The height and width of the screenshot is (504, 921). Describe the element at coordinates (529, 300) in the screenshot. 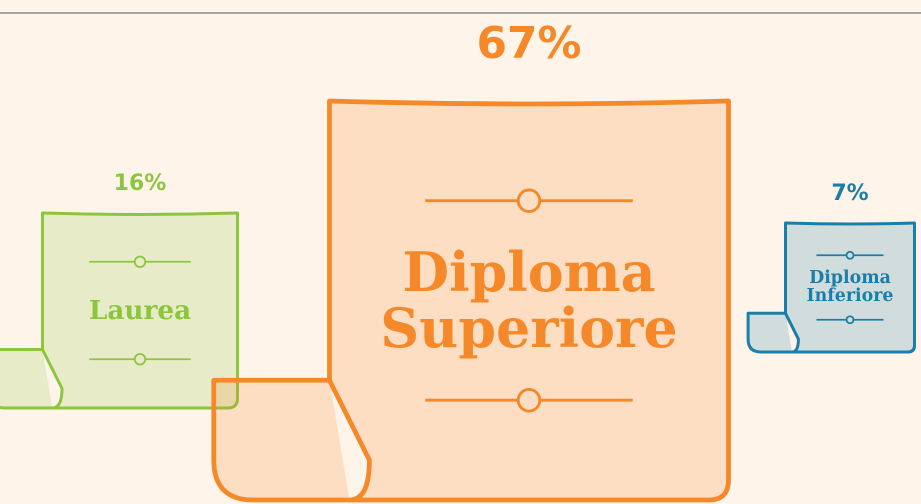

I see `category-label: Diploma Superiore` at that location.